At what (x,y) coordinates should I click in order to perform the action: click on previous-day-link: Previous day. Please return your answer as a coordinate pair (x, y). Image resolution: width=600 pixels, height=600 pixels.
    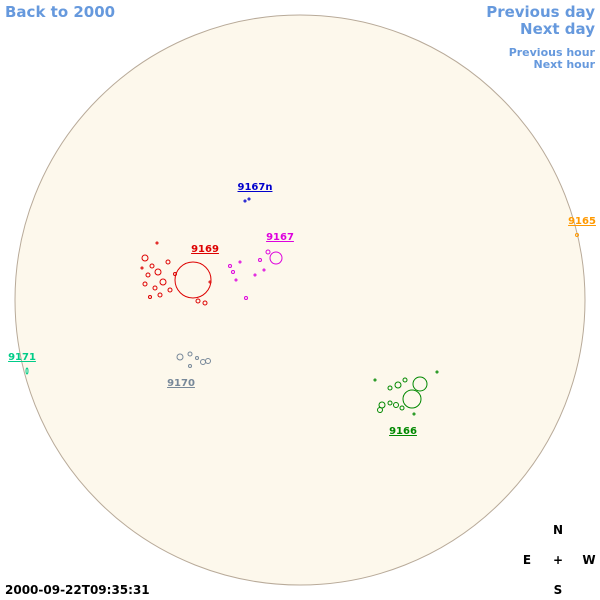
    Looking at the image, I should click on (540, 12).